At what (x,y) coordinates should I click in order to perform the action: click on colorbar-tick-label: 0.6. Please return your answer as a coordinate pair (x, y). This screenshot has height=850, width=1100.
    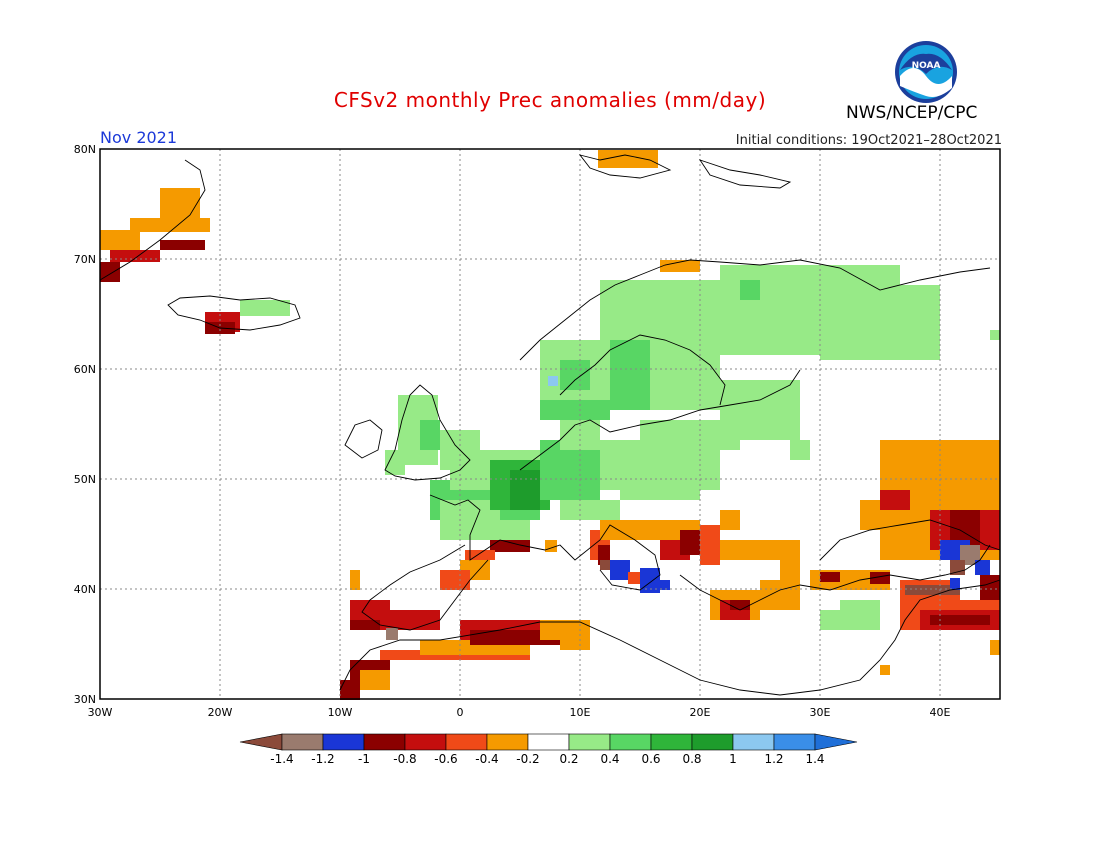
    Looking at the image, I should click on (651, 759).